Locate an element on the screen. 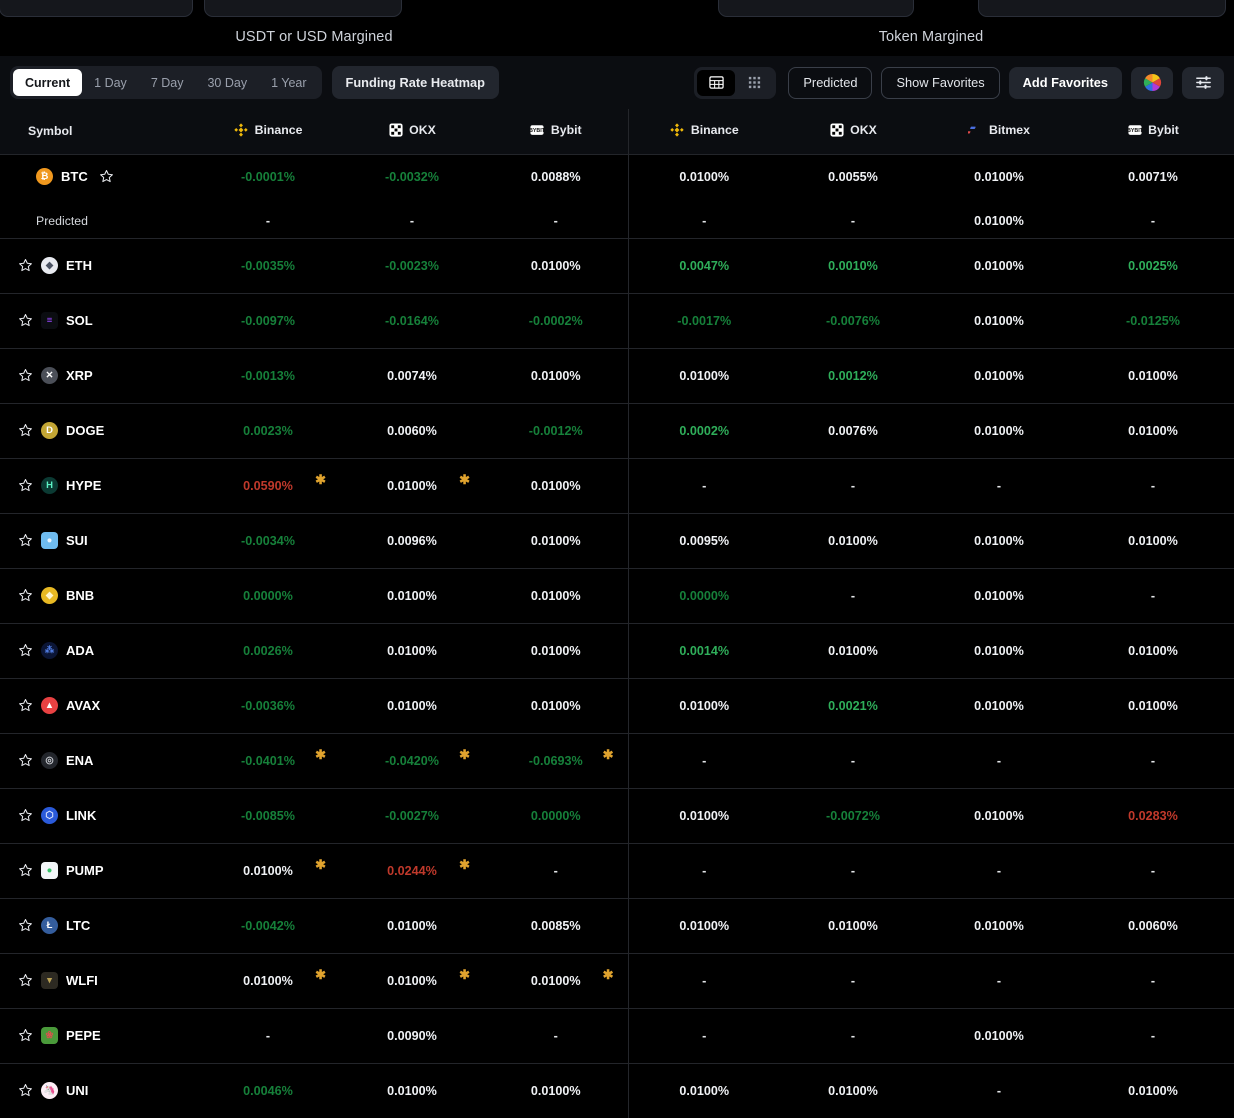 The height and width of the screenshot is (1118, 1234). table-row: ● PUMP 0.0100% ✱ 0.0244% ✱ - - - - - is located at coordinates (617, 870).